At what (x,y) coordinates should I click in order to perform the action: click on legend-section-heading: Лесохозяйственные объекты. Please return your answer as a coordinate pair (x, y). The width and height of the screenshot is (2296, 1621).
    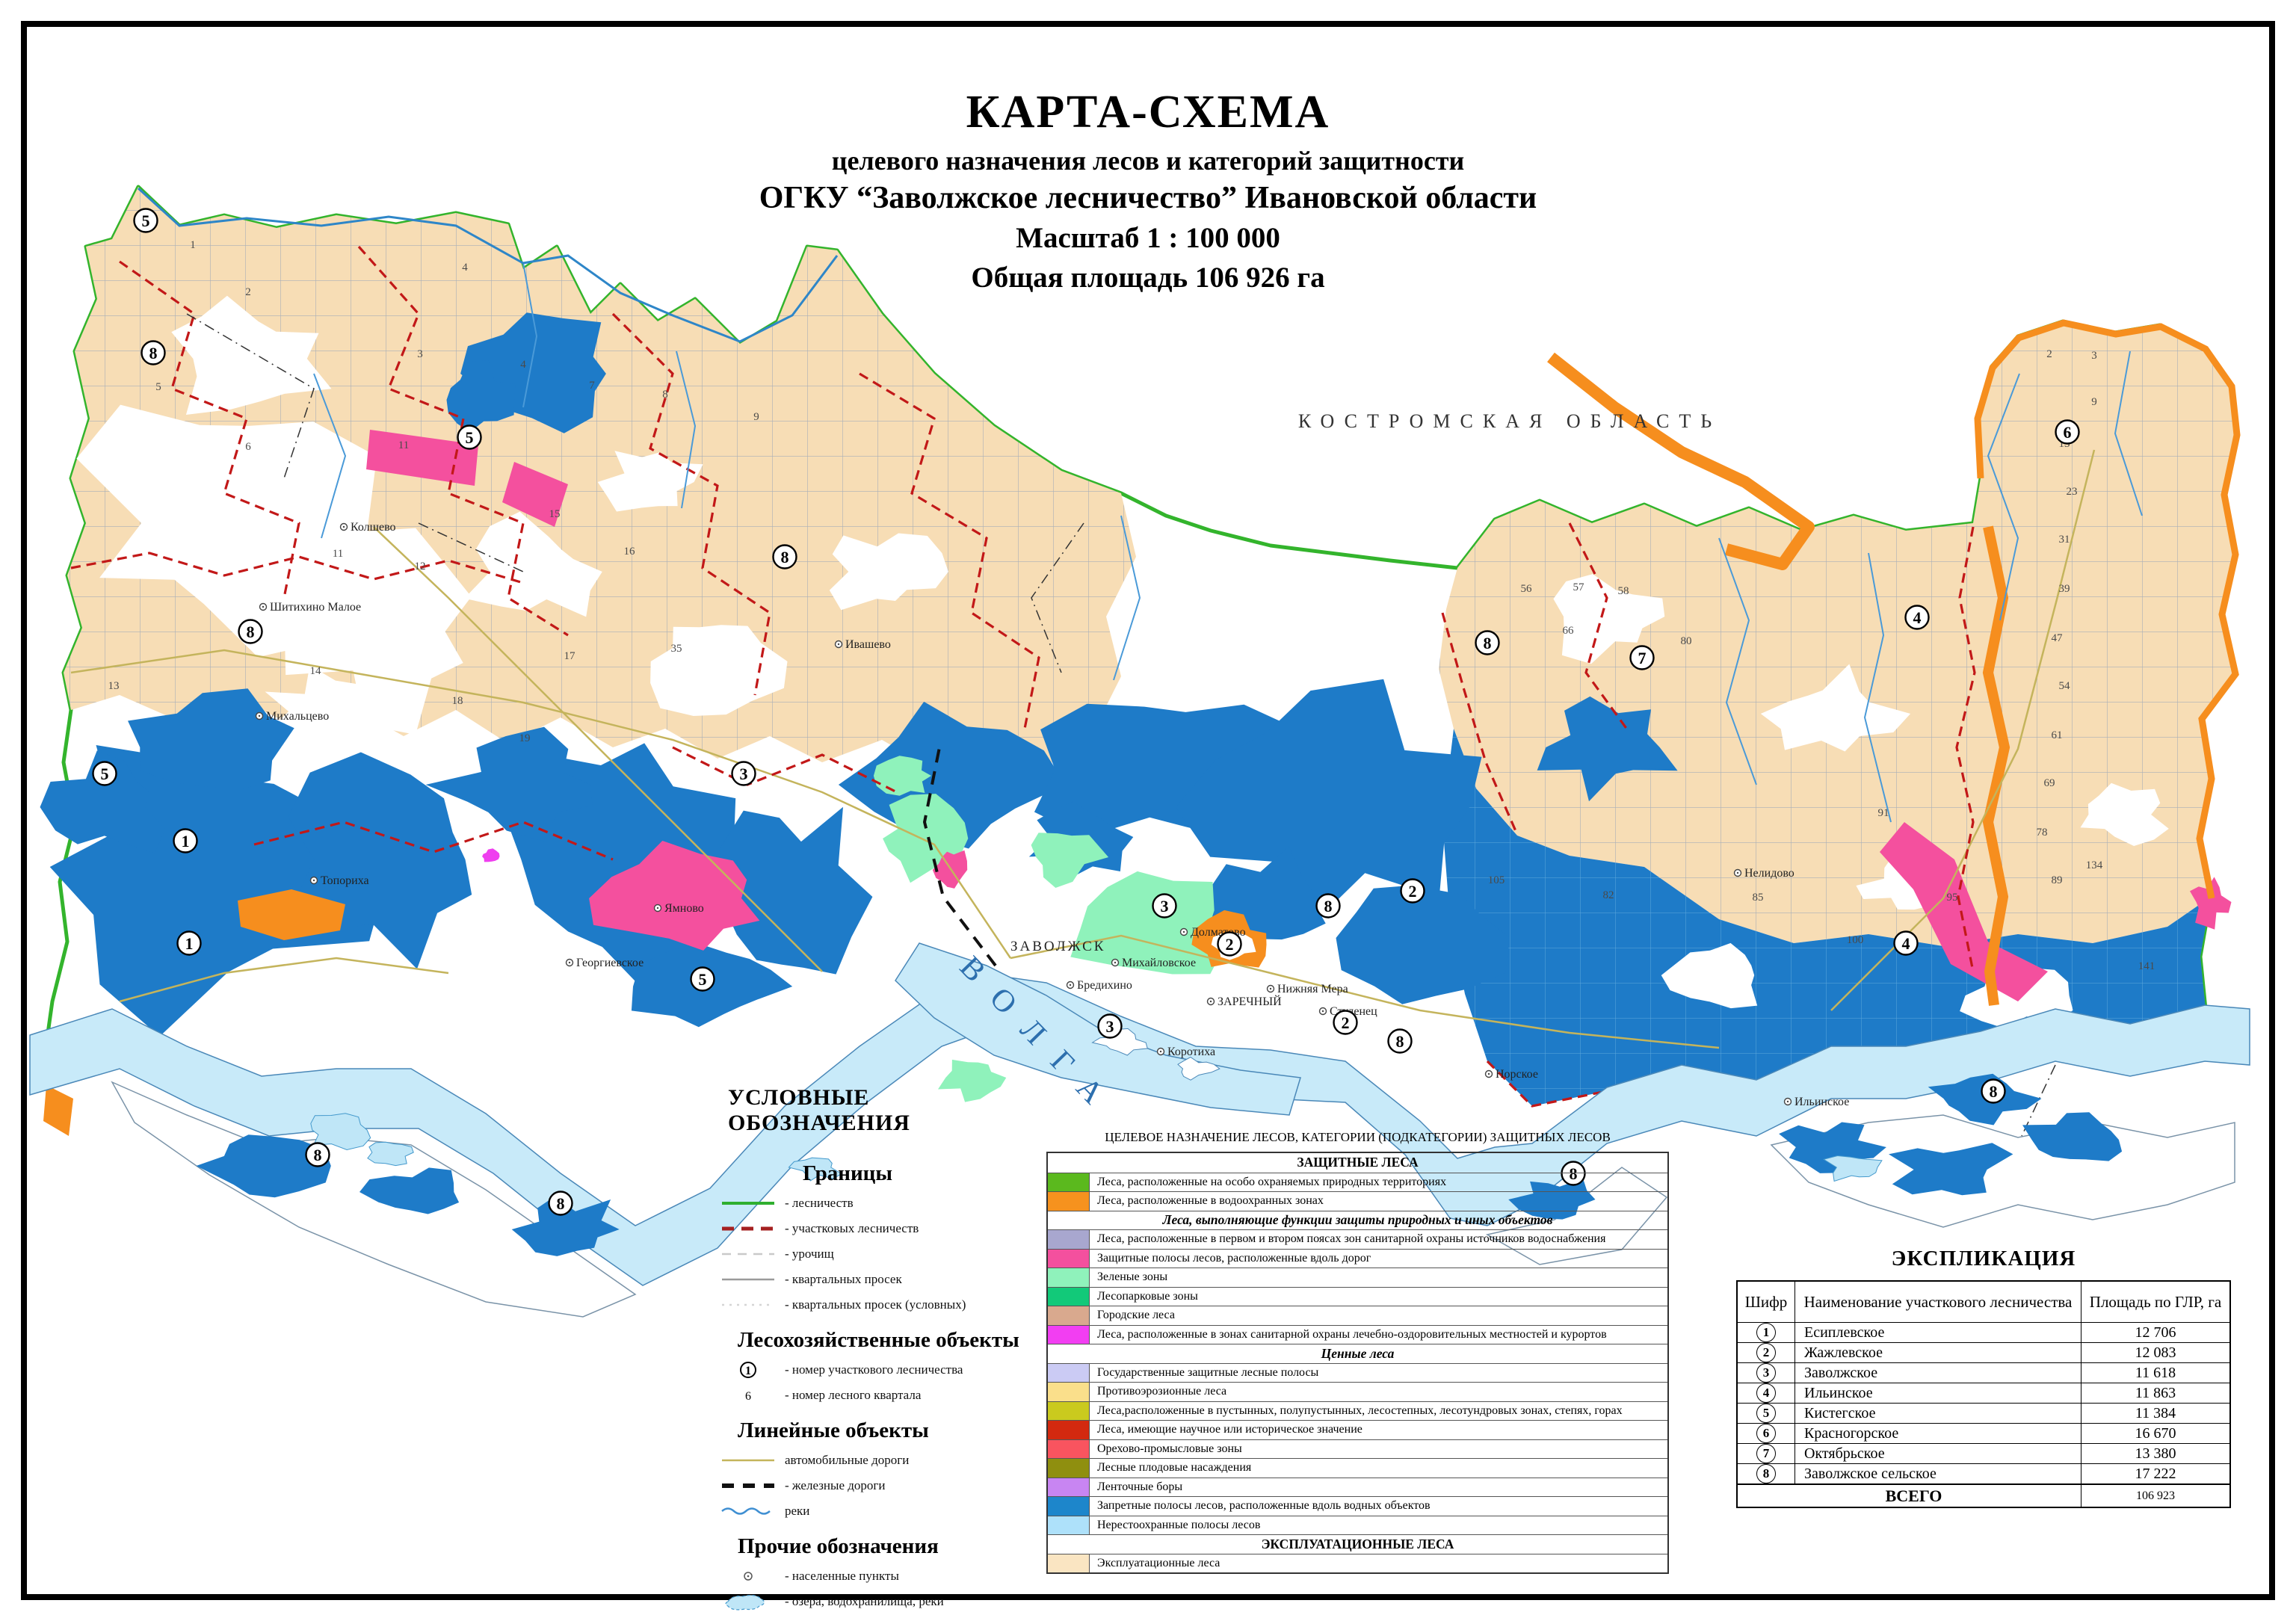
    Looking at the image, I should click on (879, 1340).